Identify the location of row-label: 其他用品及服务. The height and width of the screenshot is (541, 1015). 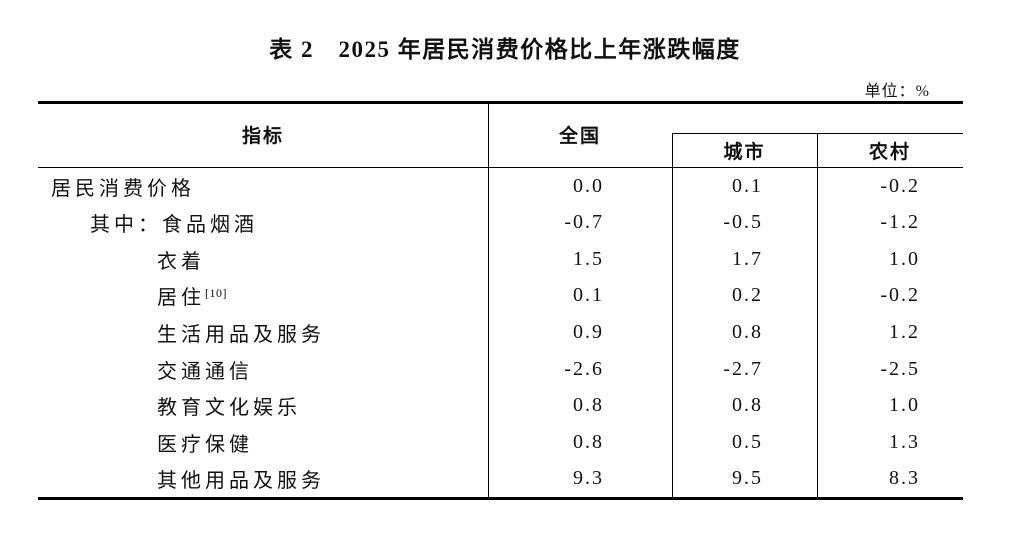
(263, 478).